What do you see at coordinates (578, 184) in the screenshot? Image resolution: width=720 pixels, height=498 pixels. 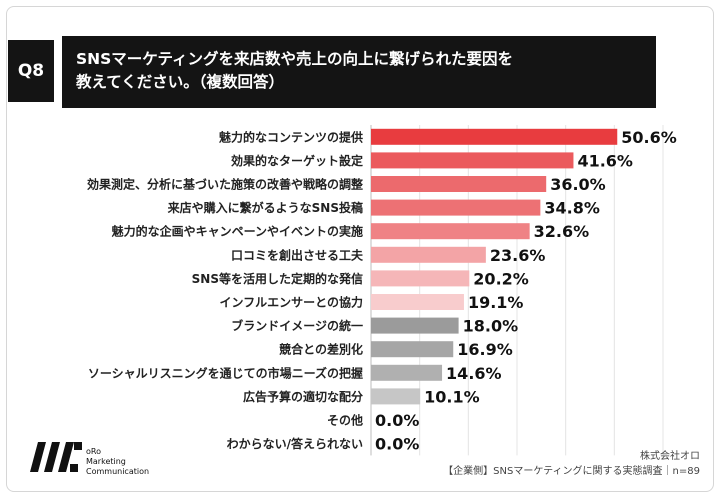 I see `value-label: 36.0%` at bounding box center [578, 184].